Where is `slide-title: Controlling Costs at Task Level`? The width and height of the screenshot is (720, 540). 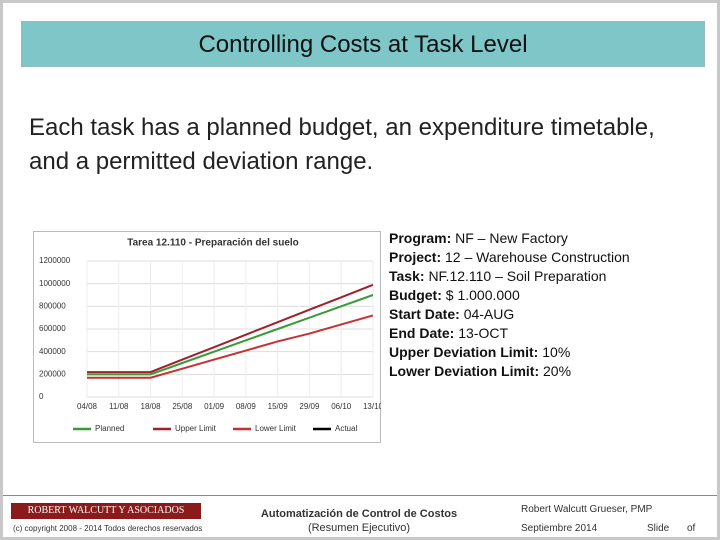 slide-title: Controlling Costs at Task Level is located at coordinates (363, 44).